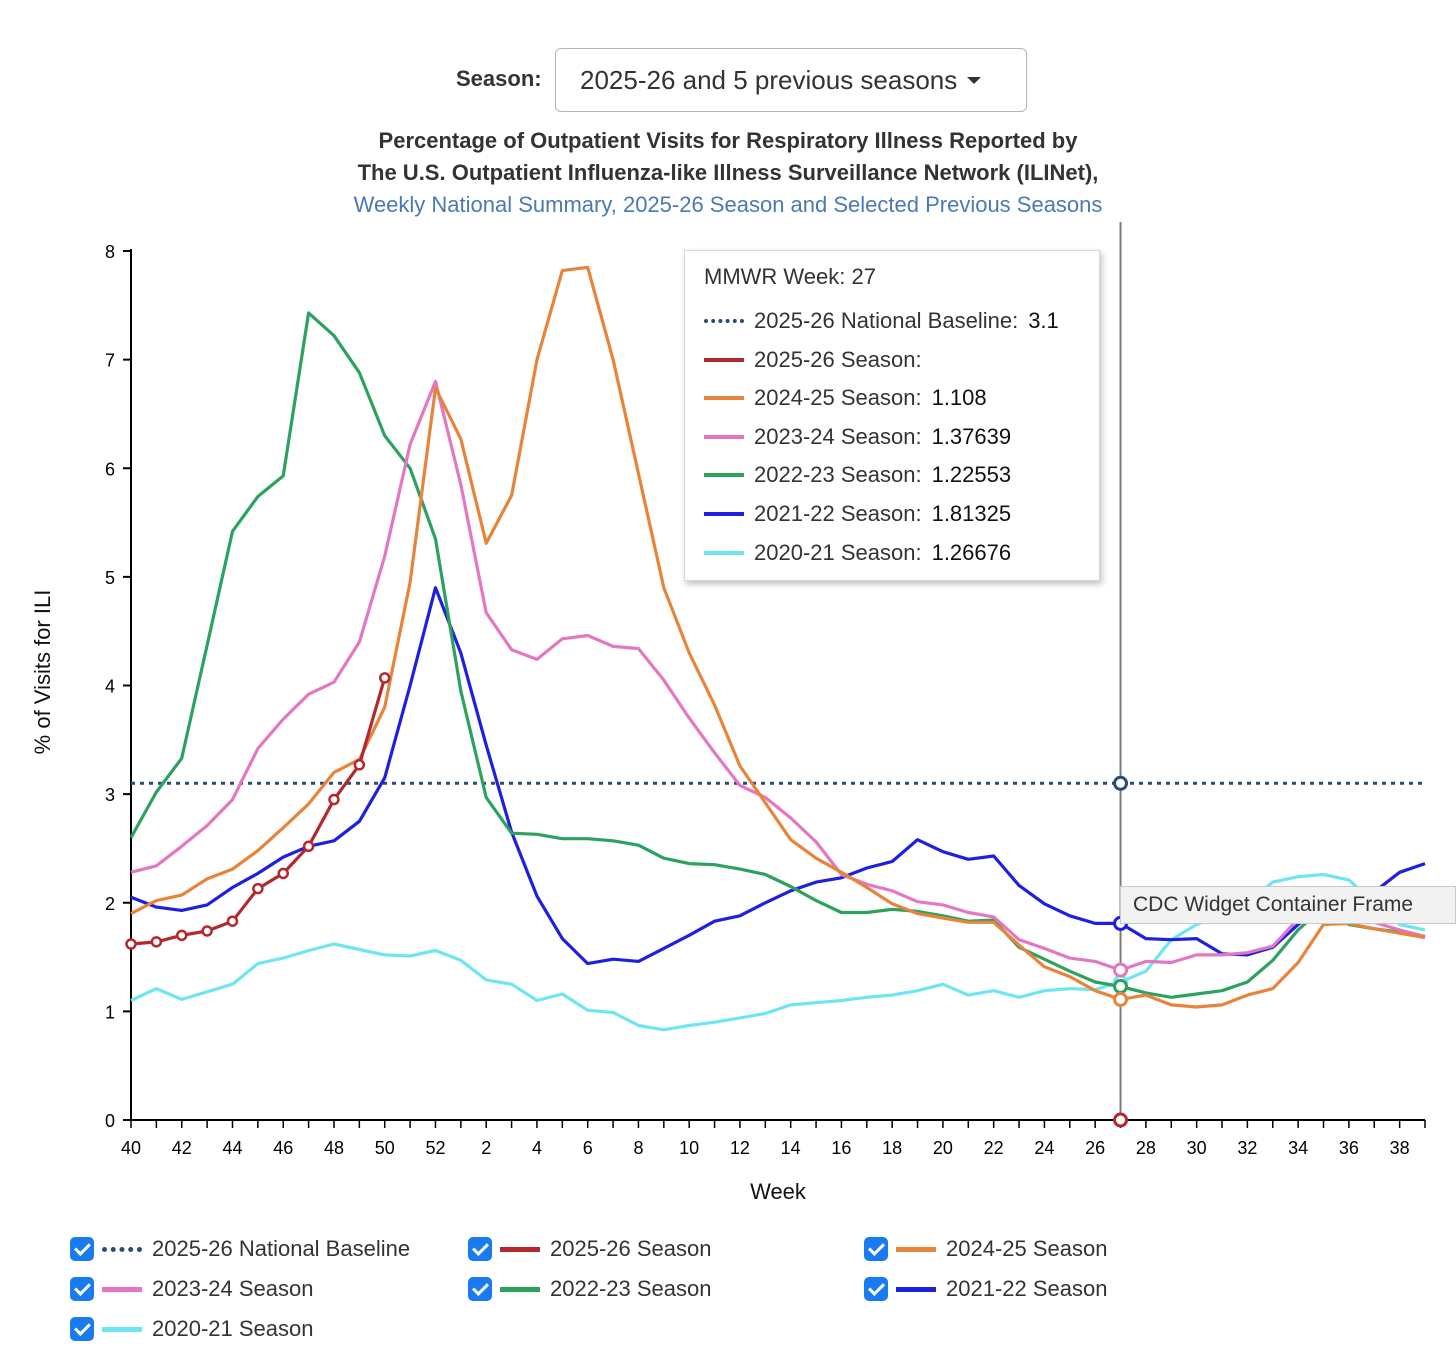  What do you see at coordinates (240, 1249) in the screenshot?
I see `legend-item-2025-26-national-baseline: 2025-26 National Baseline` at bounding box center [240, 1249].